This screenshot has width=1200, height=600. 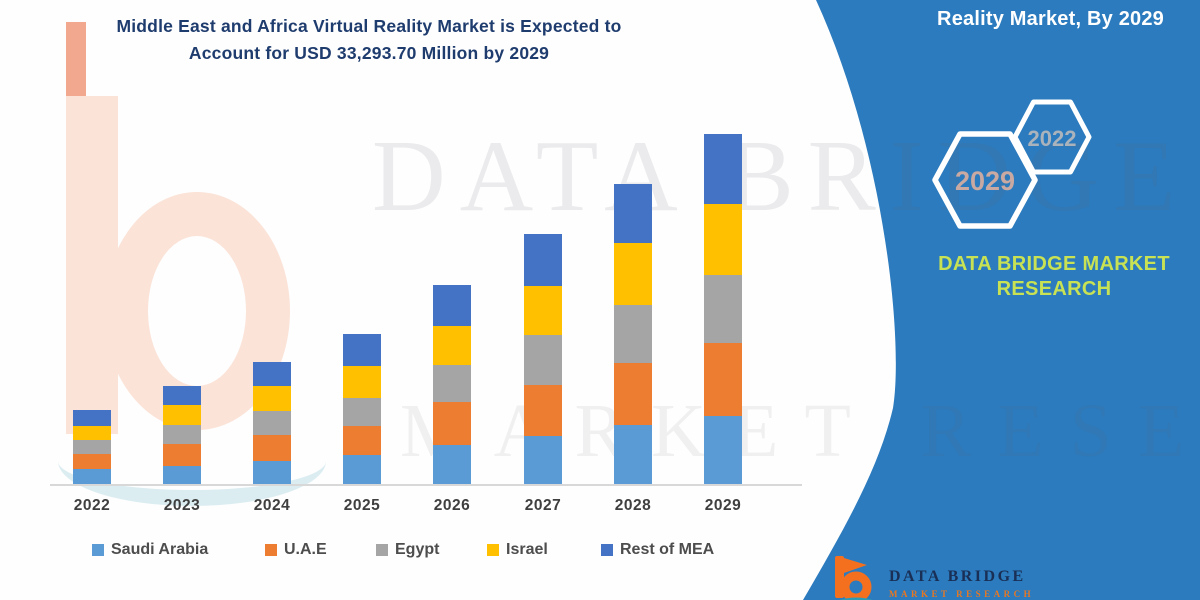 I want to click on legend-label: Israel, so click(x=527, y=549).